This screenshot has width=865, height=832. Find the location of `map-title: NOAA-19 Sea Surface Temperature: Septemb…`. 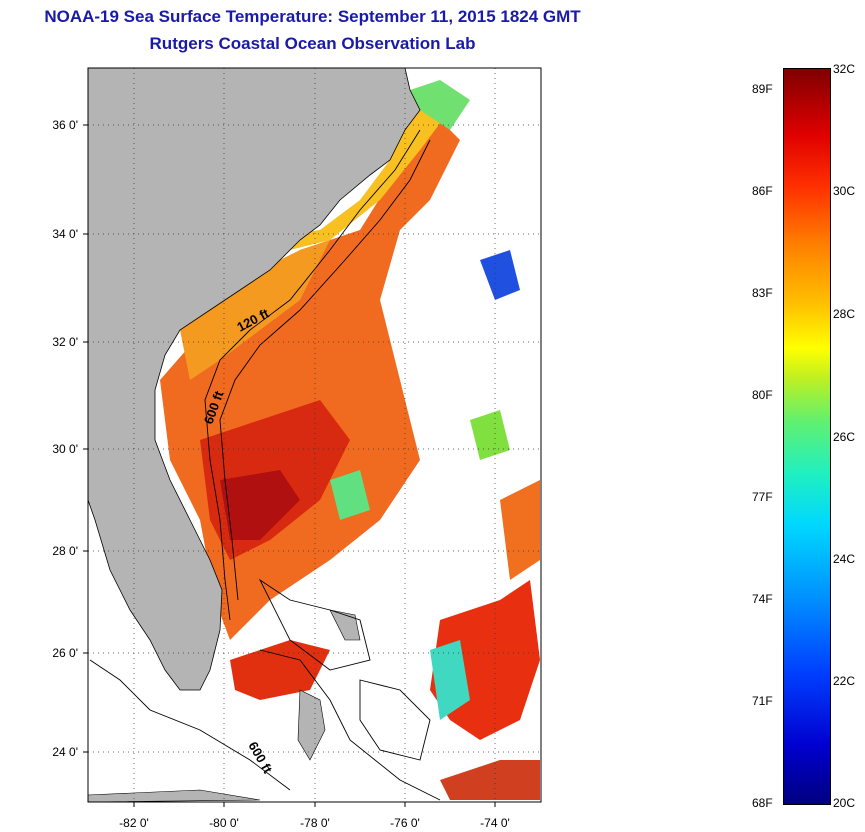

map-title: NOAA-19 Sea Surface Temperature: Septemb… is located at coordinates (312, 16).